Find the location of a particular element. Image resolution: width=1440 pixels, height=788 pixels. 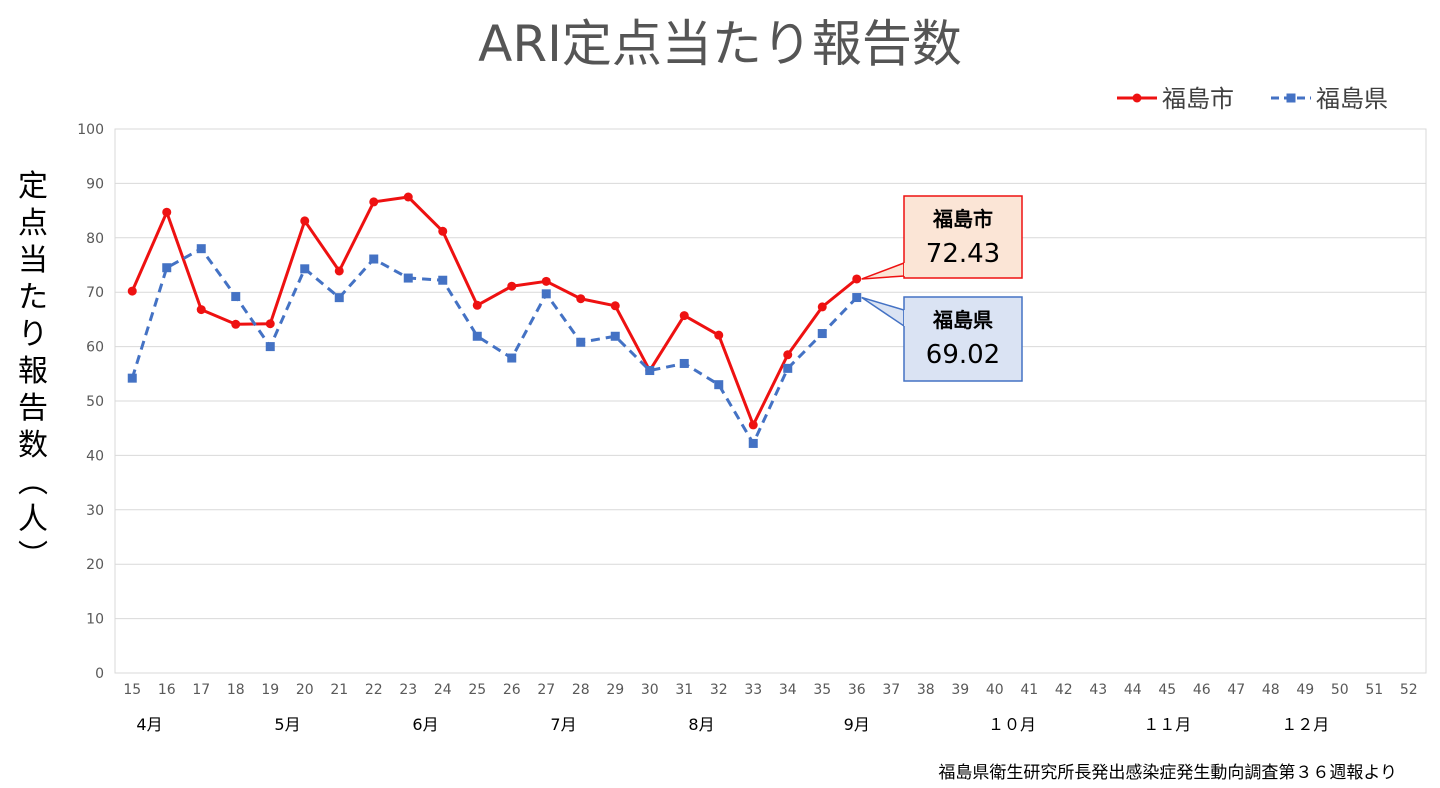

y-tick-label: 70 is located at coordinates (95, 293).